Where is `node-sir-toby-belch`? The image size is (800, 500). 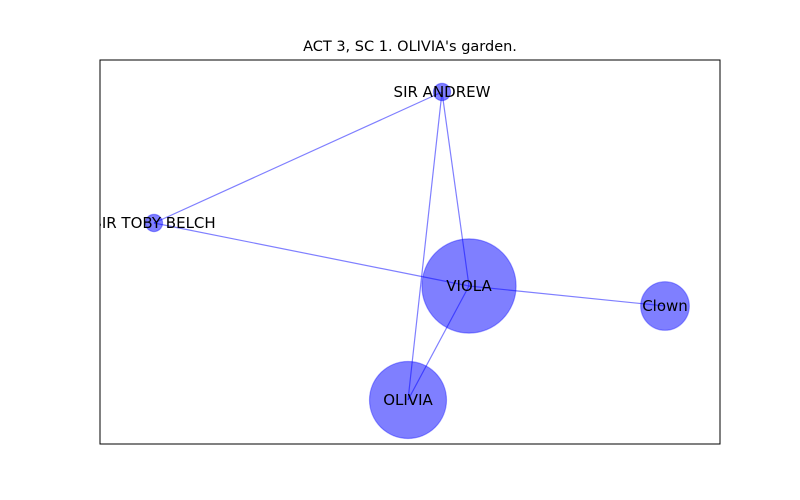
node-sir-toby-belch is located at coordinates (154, 223).